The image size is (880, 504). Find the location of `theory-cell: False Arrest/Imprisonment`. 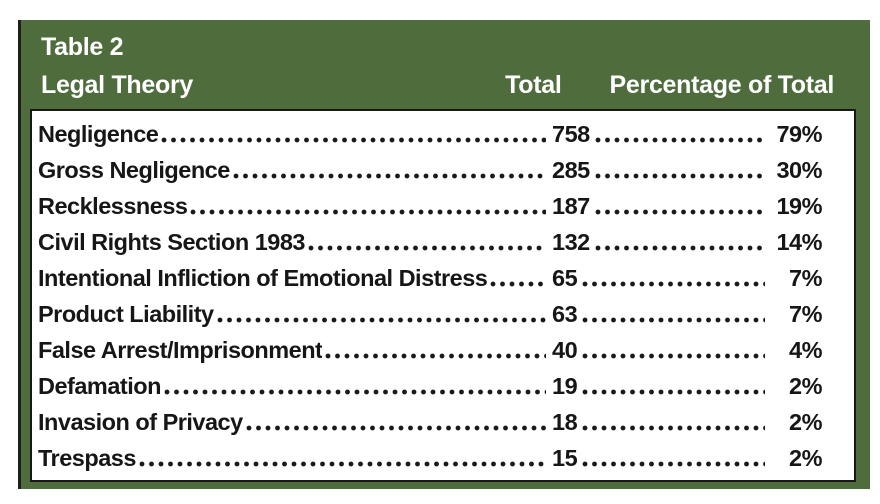

theory-cell: False Arrest/Imprisonment is located at coordinates (293, 350).